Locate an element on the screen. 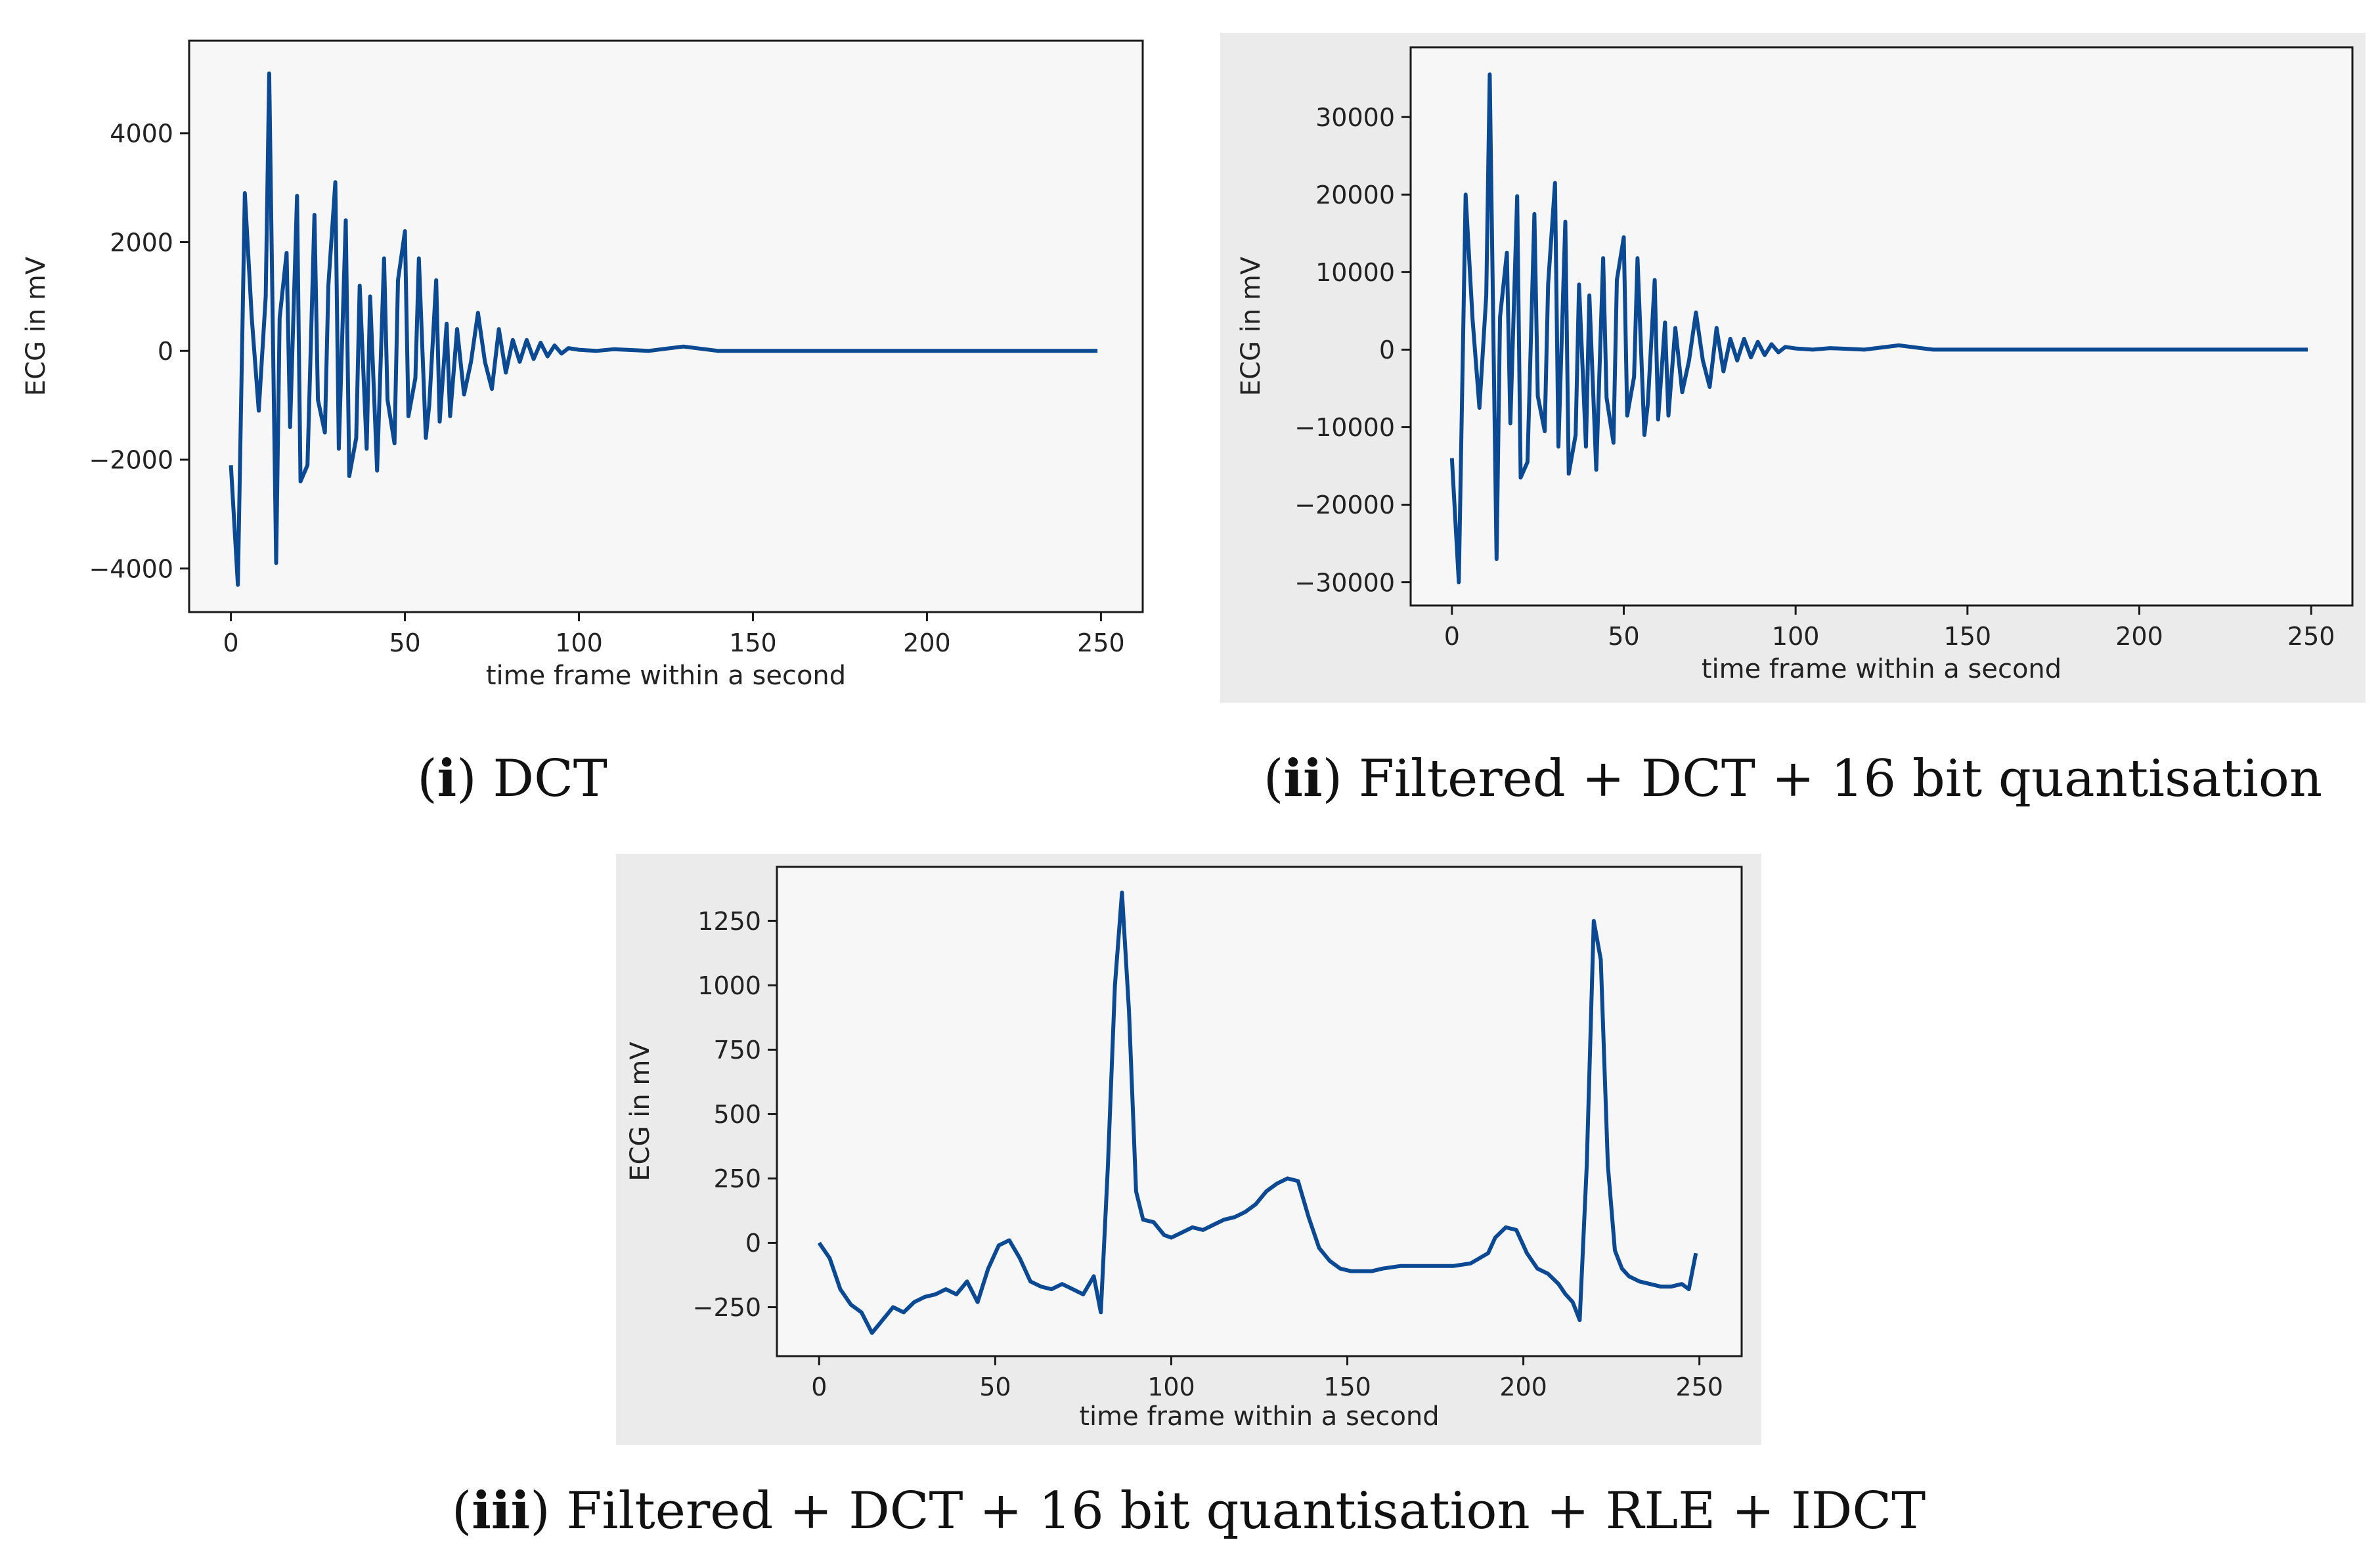 The width and height of the screenshot is (2380, 1563). y-tick-label: −2000 is located at coordinates (131, 460).